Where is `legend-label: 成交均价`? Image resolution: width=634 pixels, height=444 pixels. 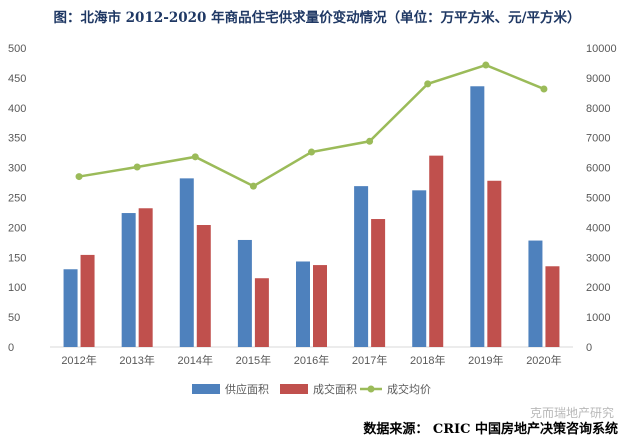 legend-label: 成交均价 is located at coordinates (409, 389).